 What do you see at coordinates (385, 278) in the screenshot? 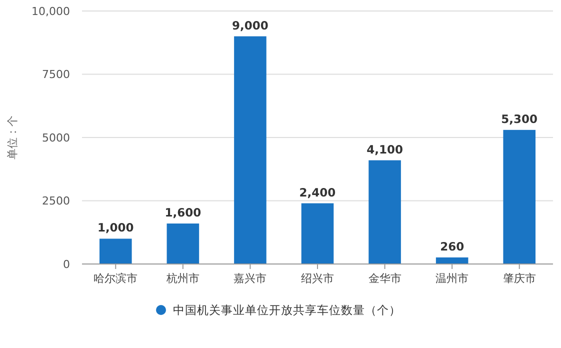
I see `x-tick-label: 金华市` at bounding box center [385, 278].